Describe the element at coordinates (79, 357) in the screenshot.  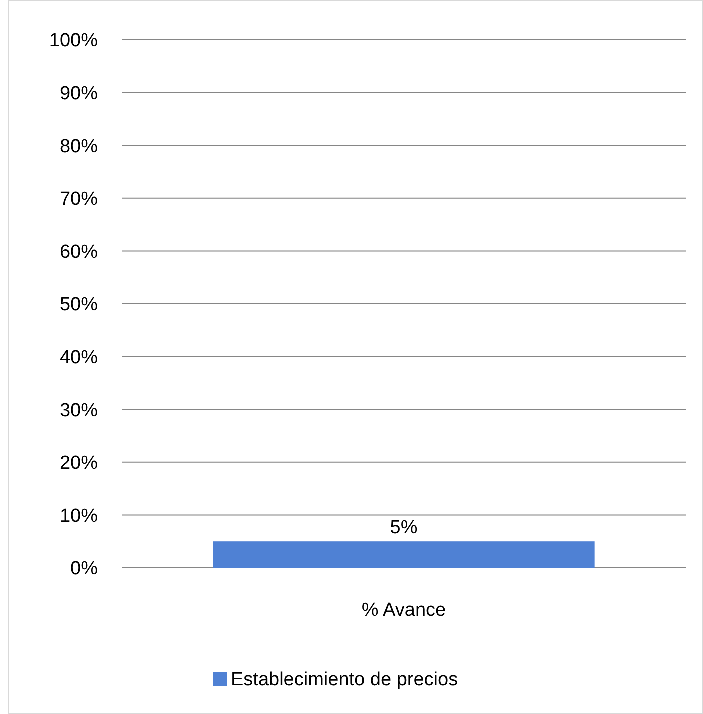
I see `y-tick-label: 40%` at that location.